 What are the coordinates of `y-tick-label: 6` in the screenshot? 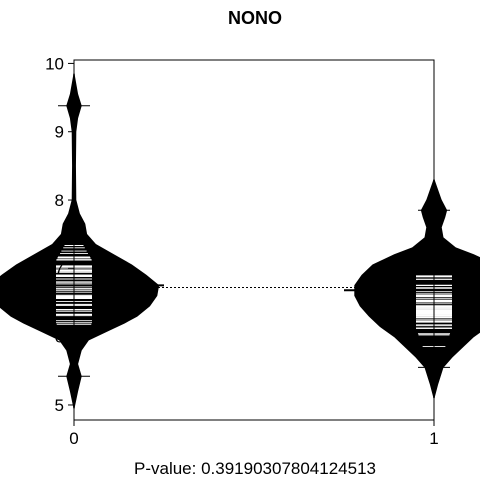 It's located at (59, 337).